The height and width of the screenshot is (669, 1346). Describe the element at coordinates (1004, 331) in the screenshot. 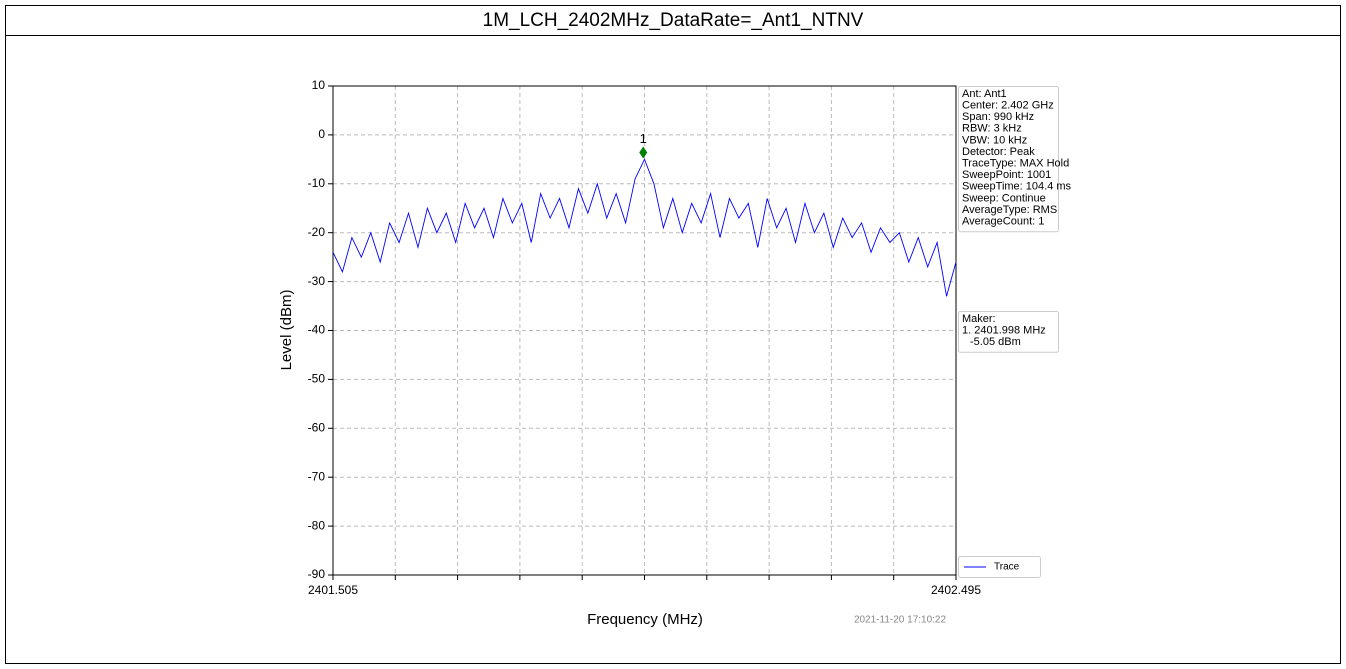

I see `marker-info-line: 1. 2401.998 MHz` at that location.